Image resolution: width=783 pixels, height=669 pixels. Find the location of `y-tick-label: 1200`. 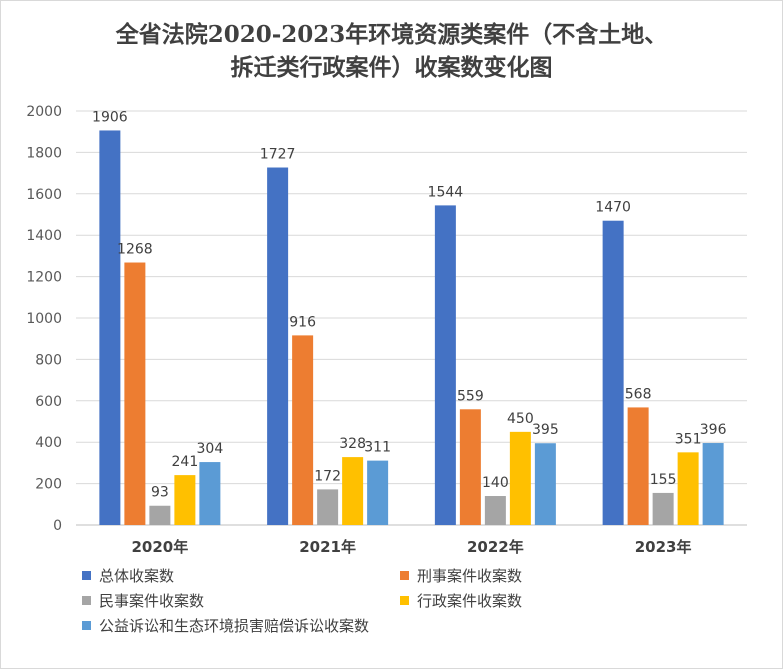

y-tick-label: 1200 is located at coordinates (44, 278).